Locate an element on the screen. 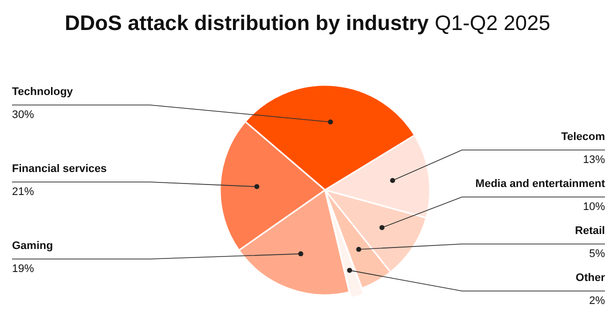 Image resolution: width=615 pixels, height=323 pixels. slice-label: Gaming is located at coordinates (32, 246).